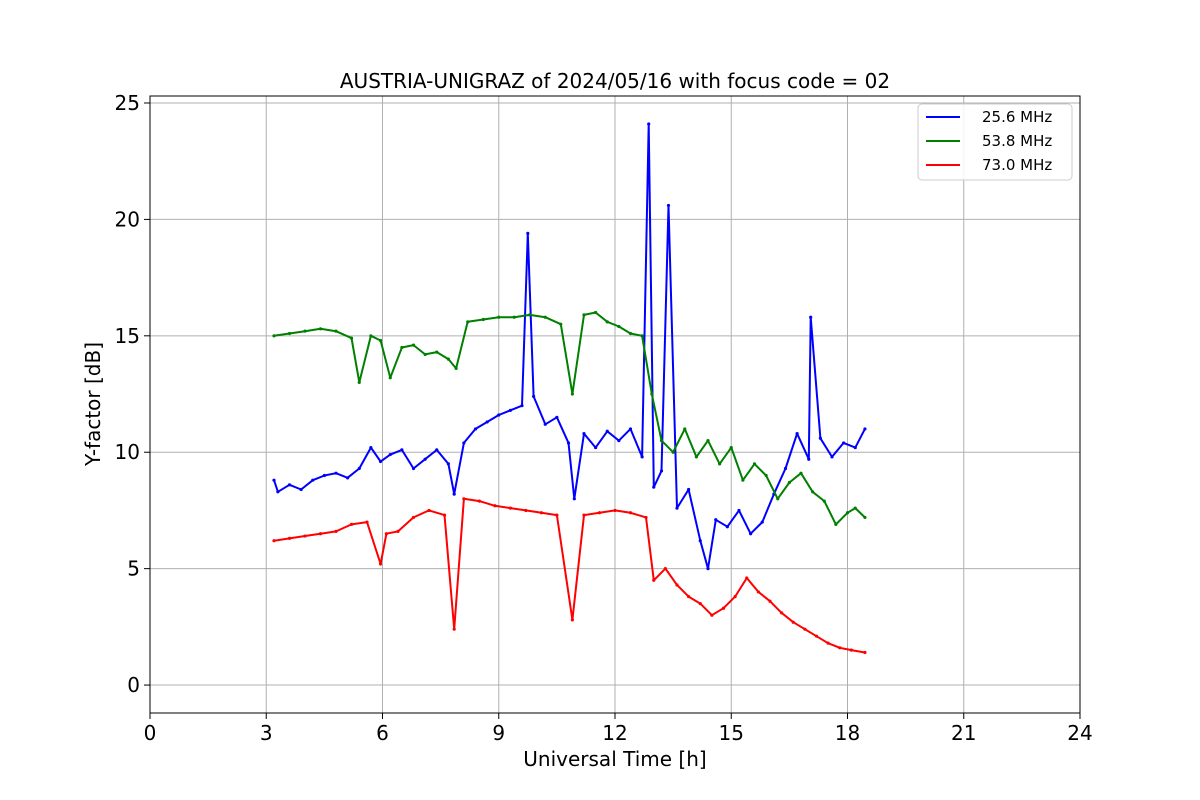  Describe the element at coordinates (93, 404) in the screenshot. I see `y-axis-label: Y-factor [dB]` at that location.